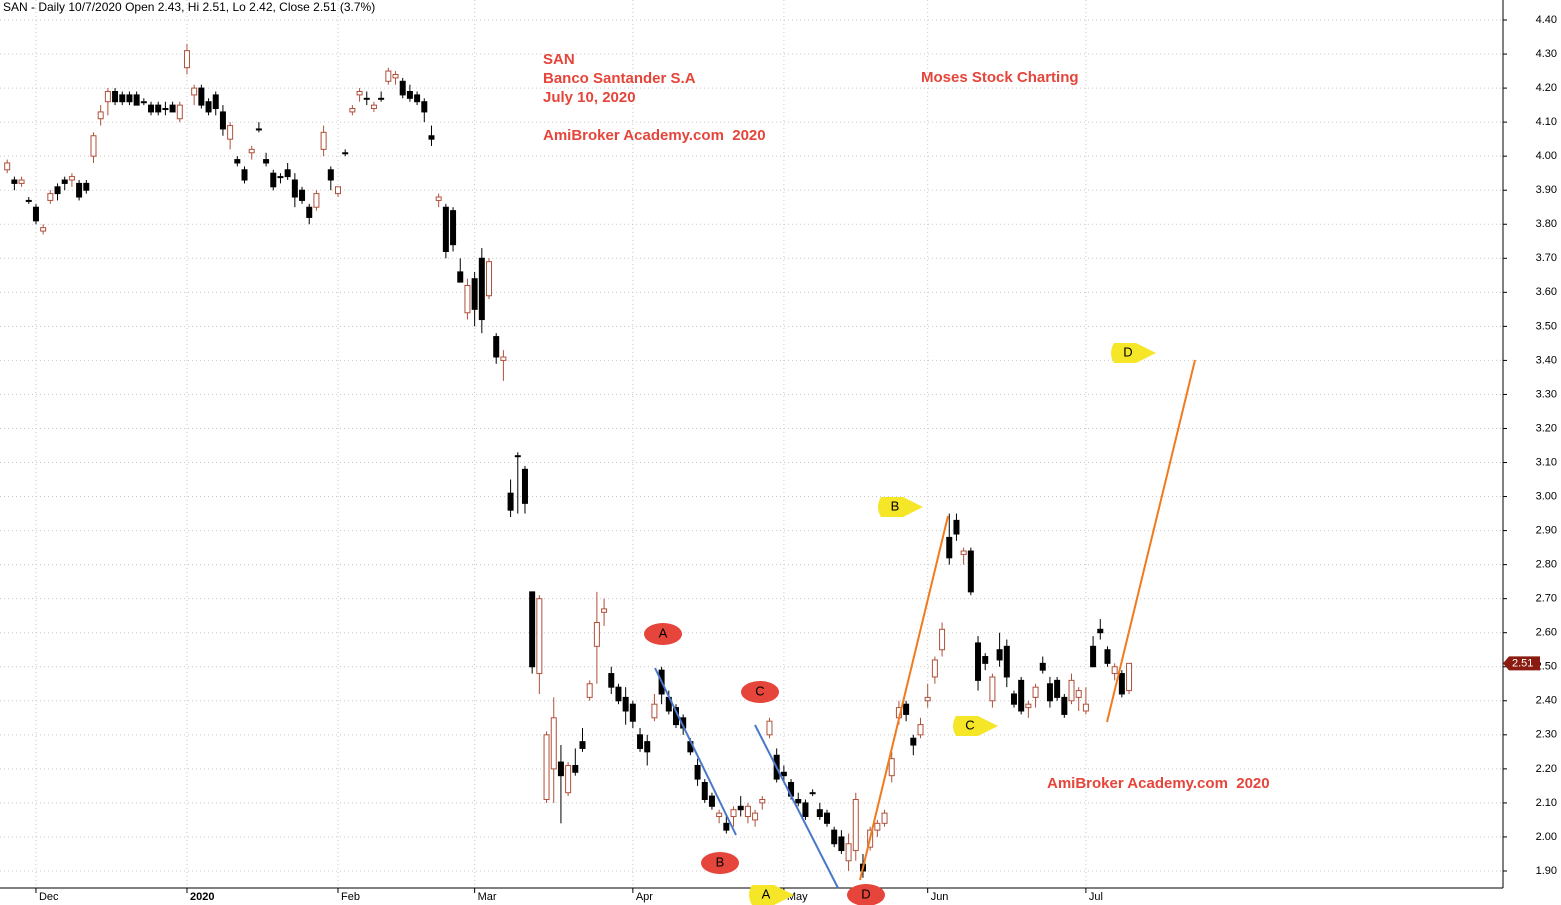 Image resolution: width=1561 pixels, height=905 pixels. What do you see at coordinates (1546, 462) in the screenshot?
I see `y-tick-label: 3.10` at bounding box center [1546, 462].